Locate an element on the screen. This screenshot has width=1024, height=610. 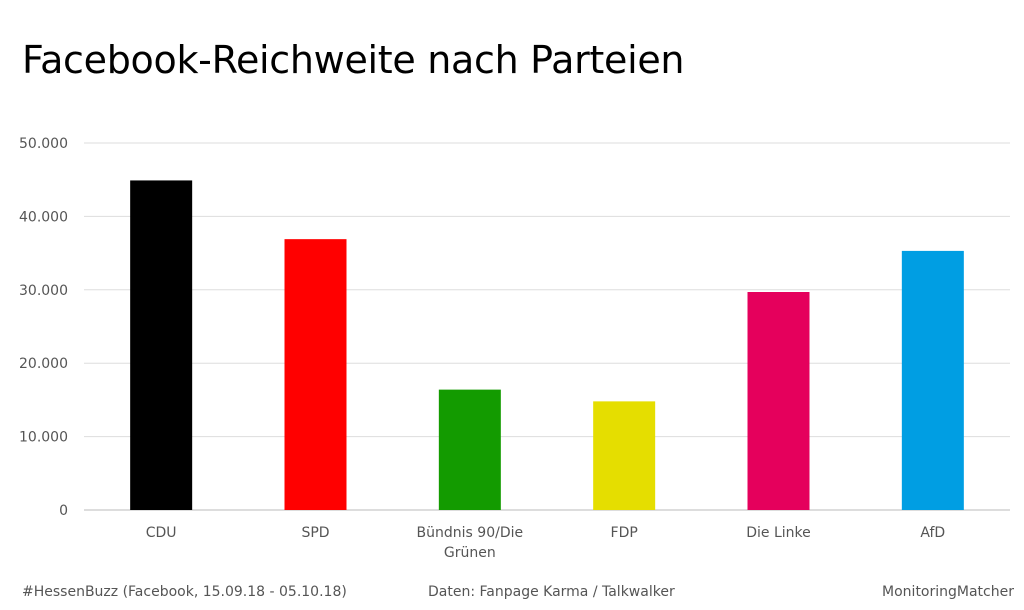
category-label: FDP is located at coordinates (624, 533).